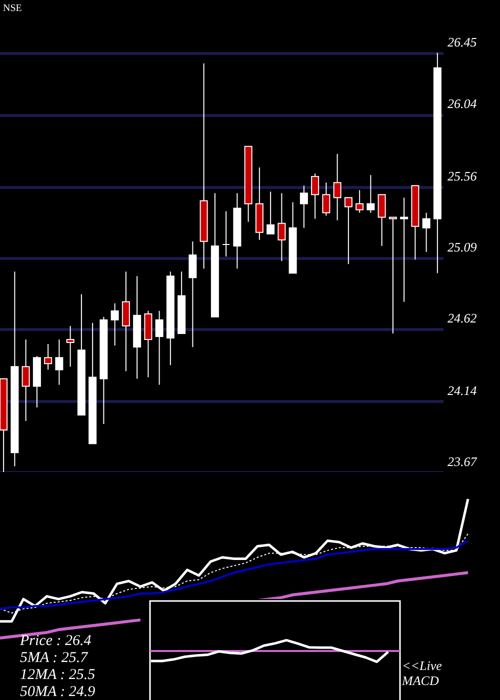  What do you see at coordinates (463, 318) in the screenshot?
I see `y-tick-label: 24.62` at bounding box center [463, 318].